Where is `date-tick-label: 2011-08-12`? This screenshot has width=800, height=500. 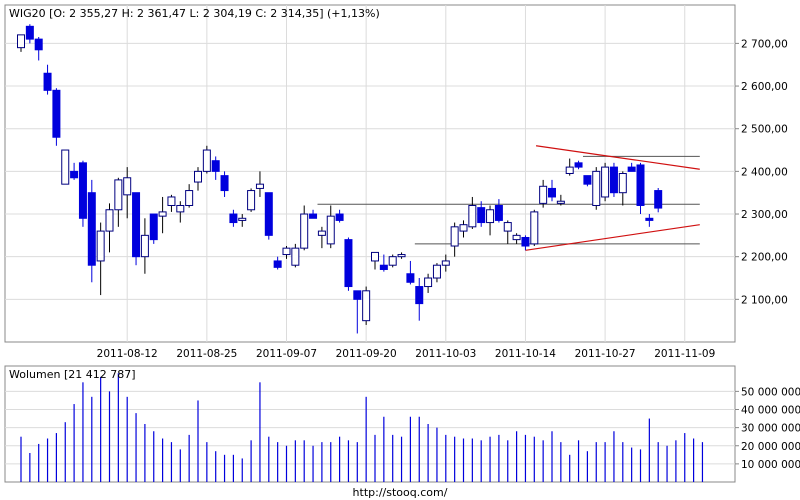
date-tick-label: 2011-08-12 is located at coordinates (127, 354).